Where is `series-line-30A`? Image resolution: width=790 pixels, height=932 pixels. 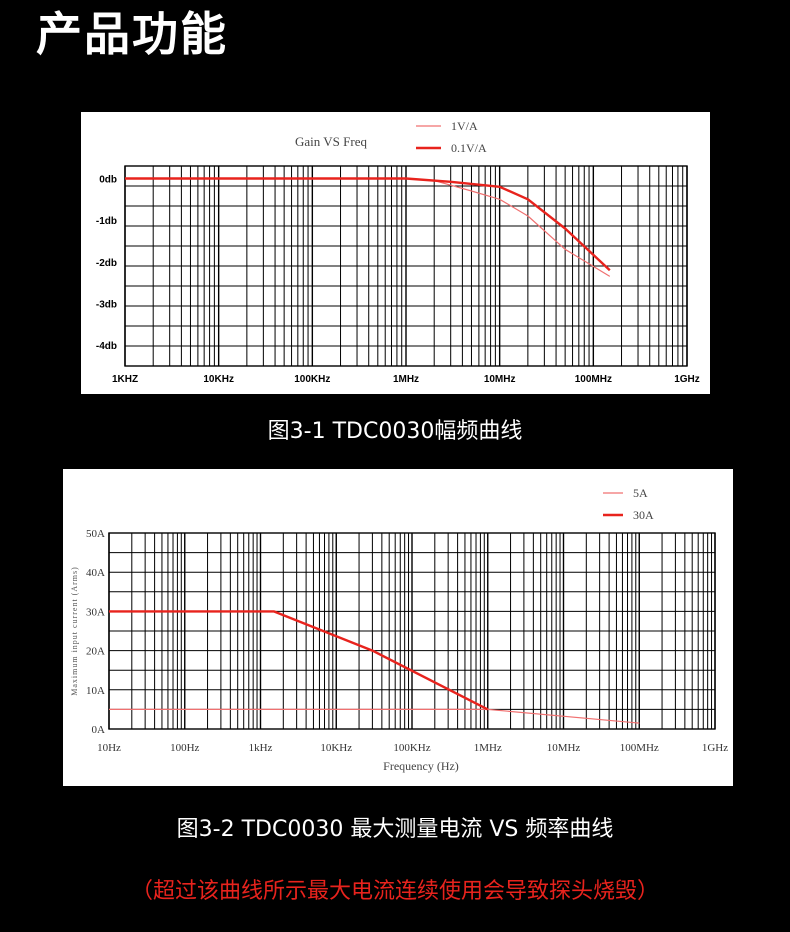
series-line-30A is located at coordinates (299, 660).